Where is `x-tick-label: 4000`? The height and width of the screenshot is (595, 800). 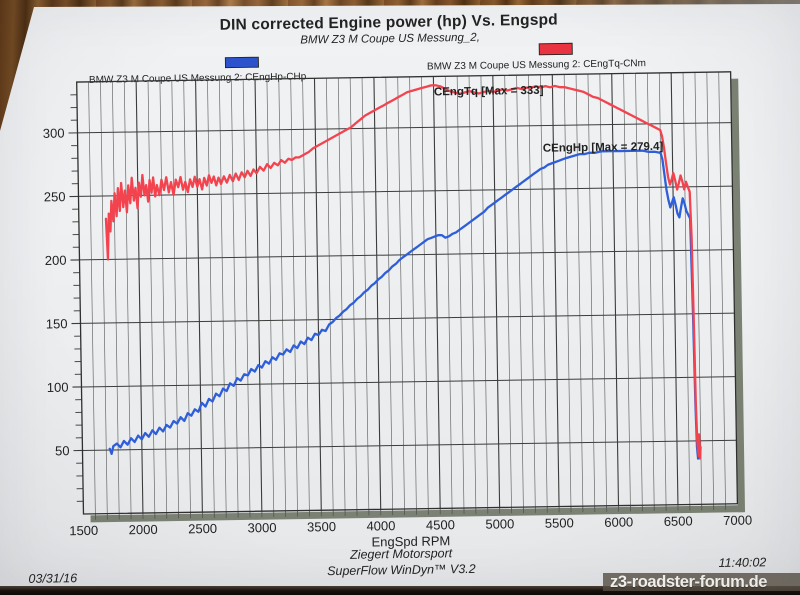
x-tick-label: 4000 is located at coordinates (380, 525).